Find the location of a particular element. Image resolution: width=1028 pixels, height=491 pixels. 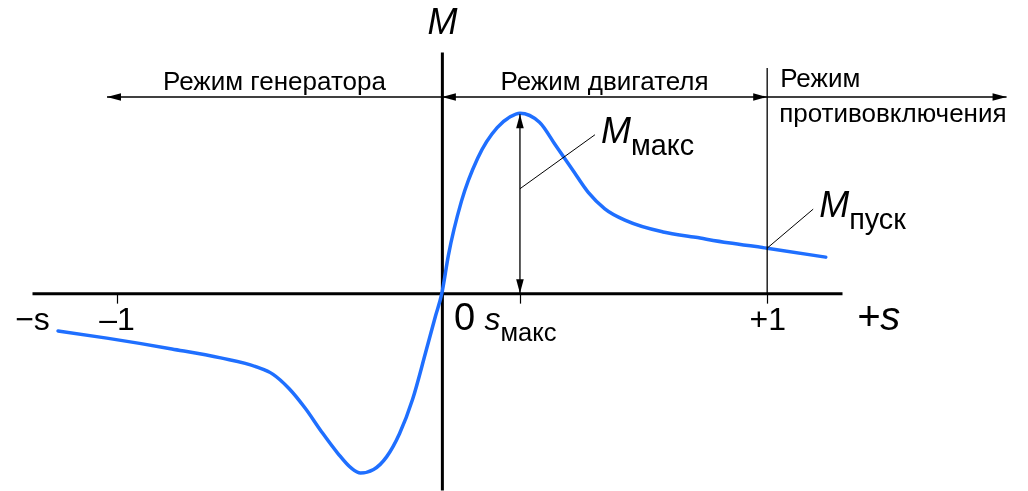

x-tick-label: s$_{макс}$ is located at coordinates (520, 323).